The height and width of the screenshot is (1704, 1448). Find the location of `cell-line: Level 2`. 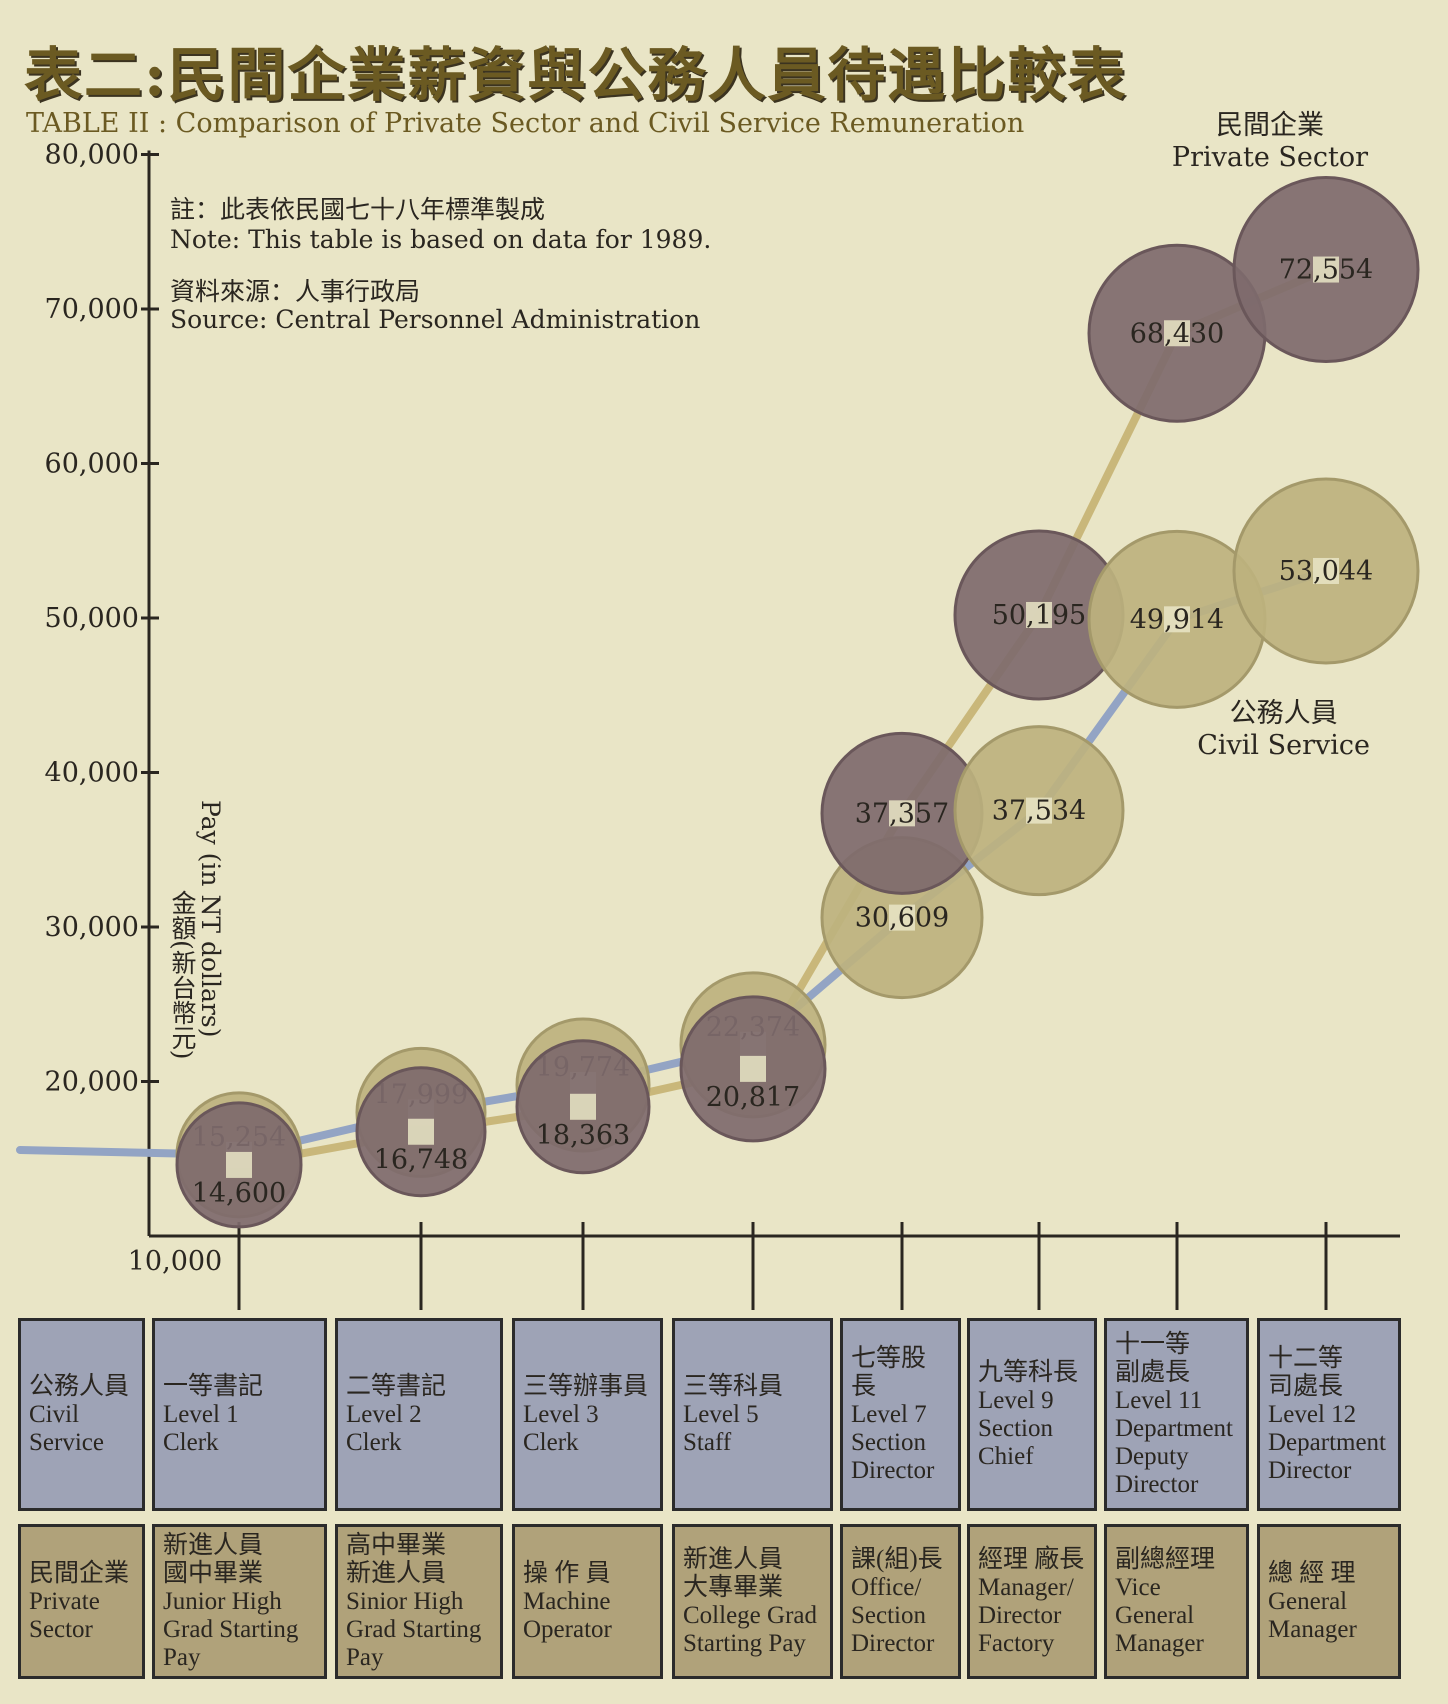

cell-line: Level 2 is located at coordinates (384, 1414).